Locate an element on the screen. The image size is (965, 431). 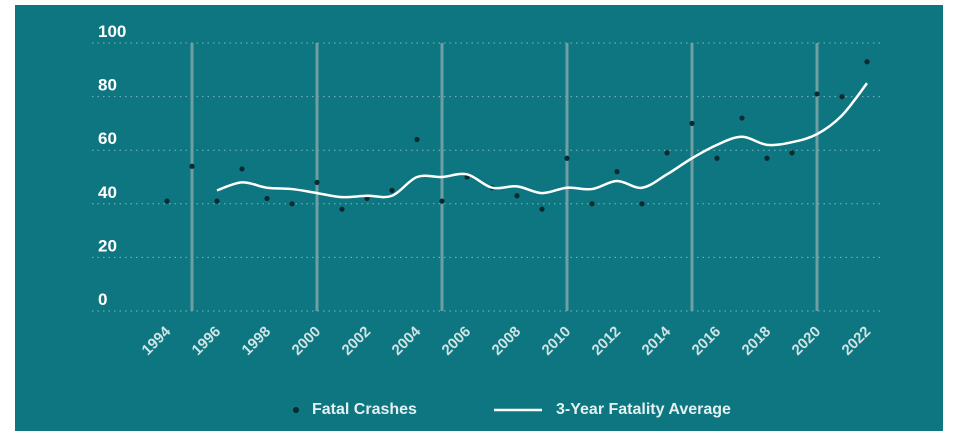
y-tick-label: 80 is located at coordinates (107, 85).